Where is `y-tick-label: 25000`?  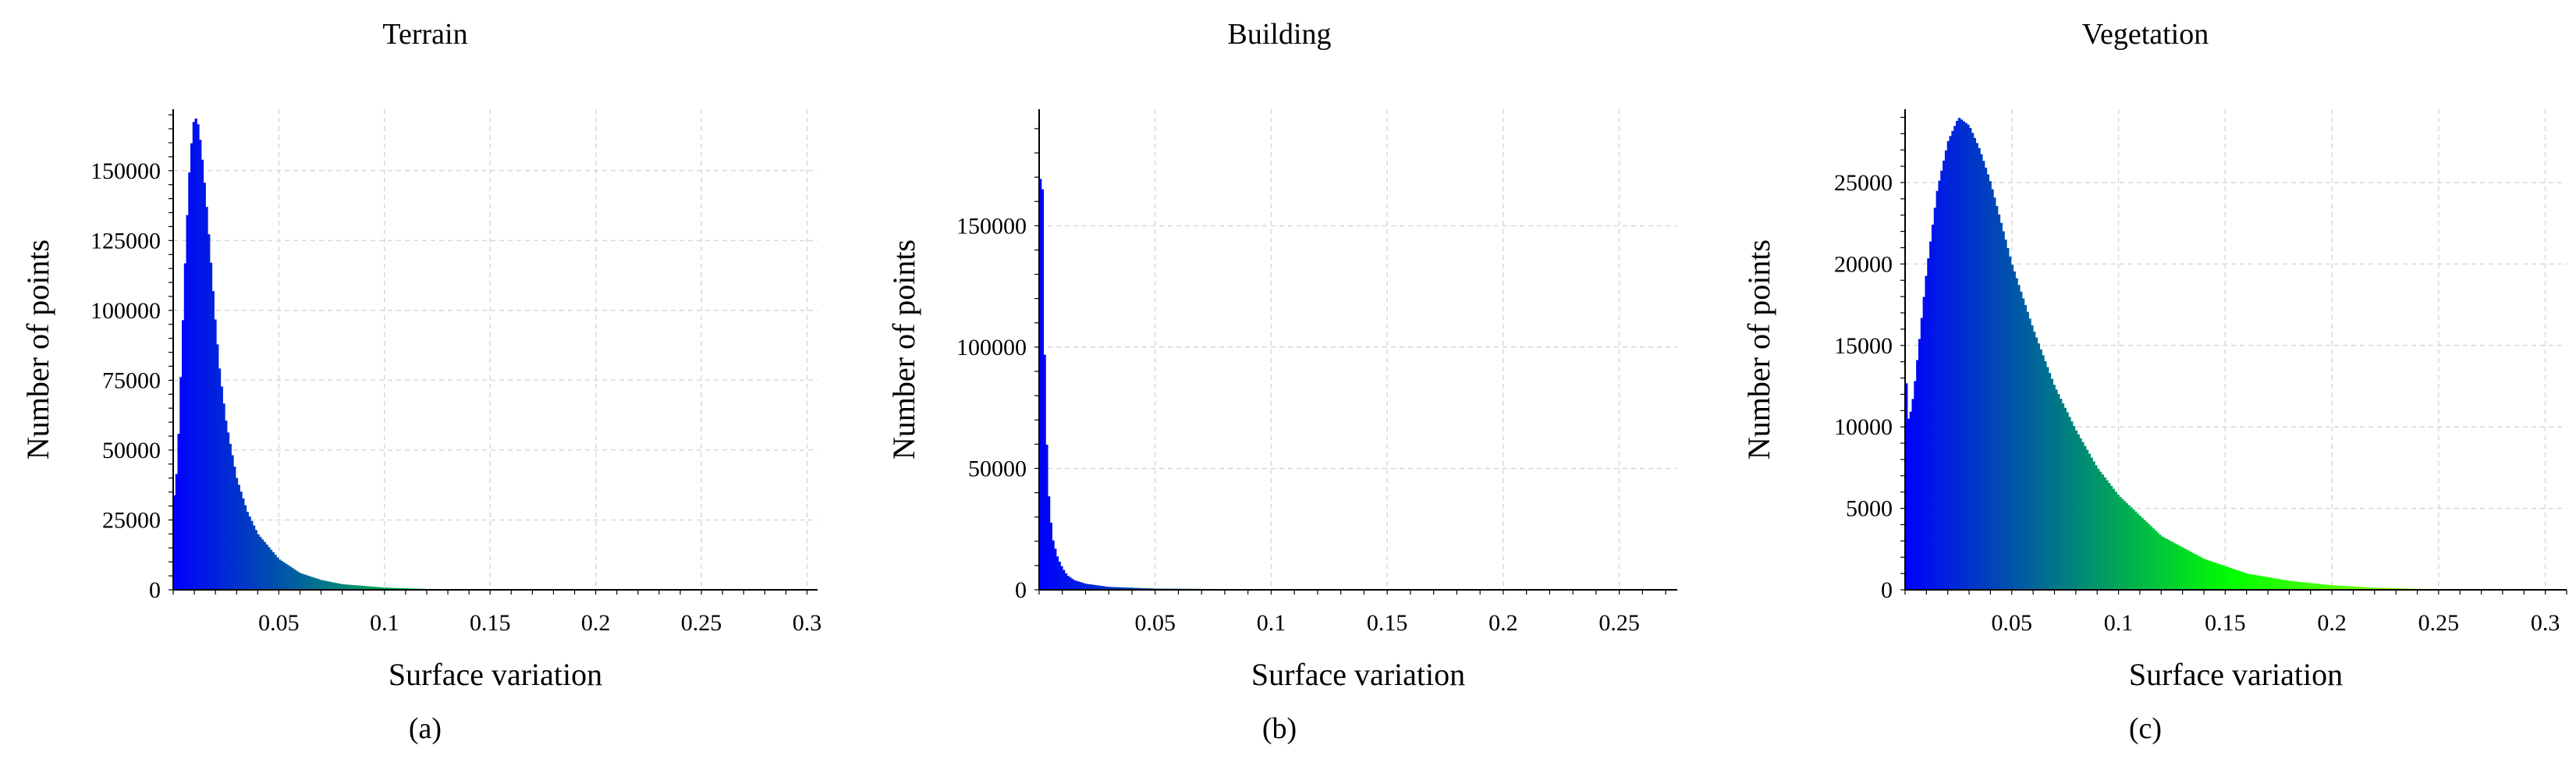 y-tick-label: 25000 is located at coordinates (131, 520).